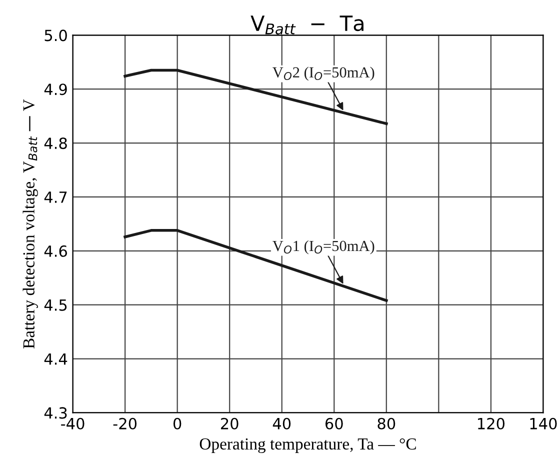  What do you see at coordinates (308, 446) in the screenshot?
I see `x-axis-title: Operating temperature, Ta — °C` at bounding box center [308, 446].